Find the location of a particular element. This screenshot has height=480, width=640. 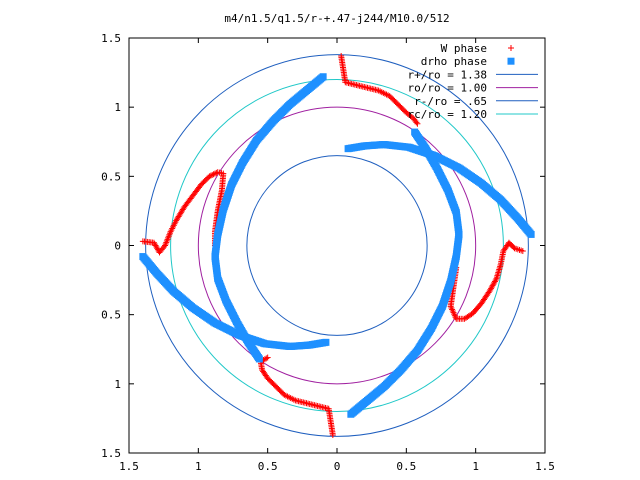

legend-label: W phase is located at coordinates (464, 48).